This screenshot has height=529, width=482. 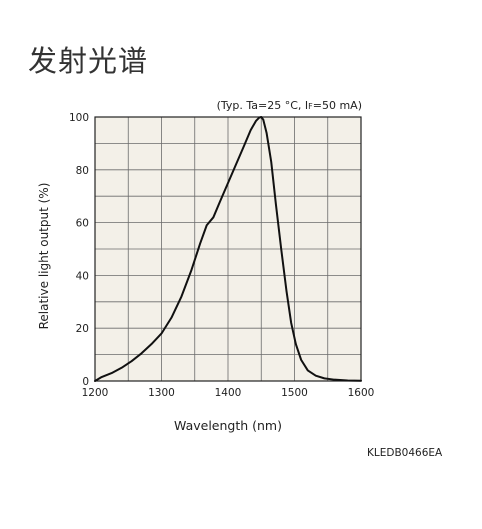 What do you see at coordinates (161, 393) in the screenshot?
I see `x-tick-label: 1300` at bounding box center [161, 393].